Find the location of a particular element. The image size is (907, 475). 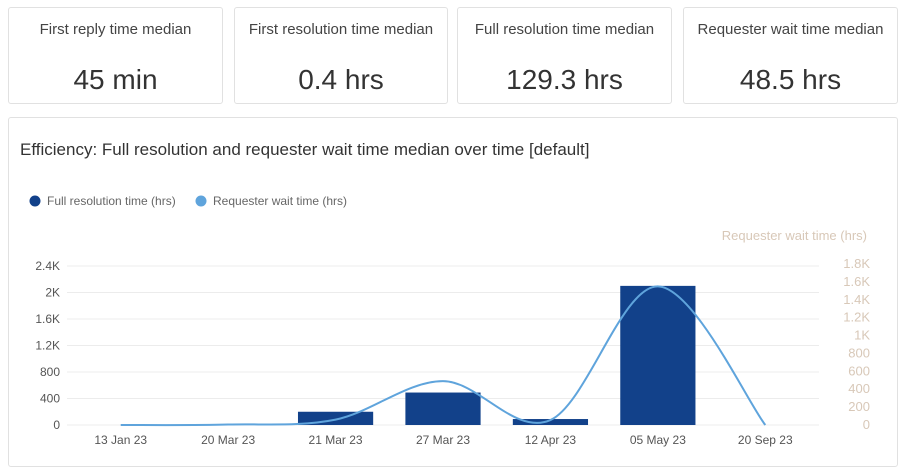

x-tick-label: 05 May 23 is located at coordinates (658, 440).